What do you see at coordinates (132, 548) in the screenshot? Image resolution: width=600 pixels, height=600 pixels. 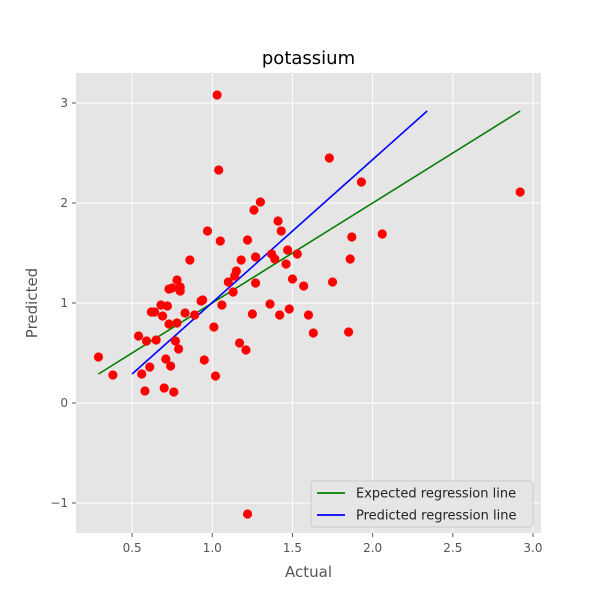 I see `x-tick-label: 0.5` at bounding box center [132, 548].